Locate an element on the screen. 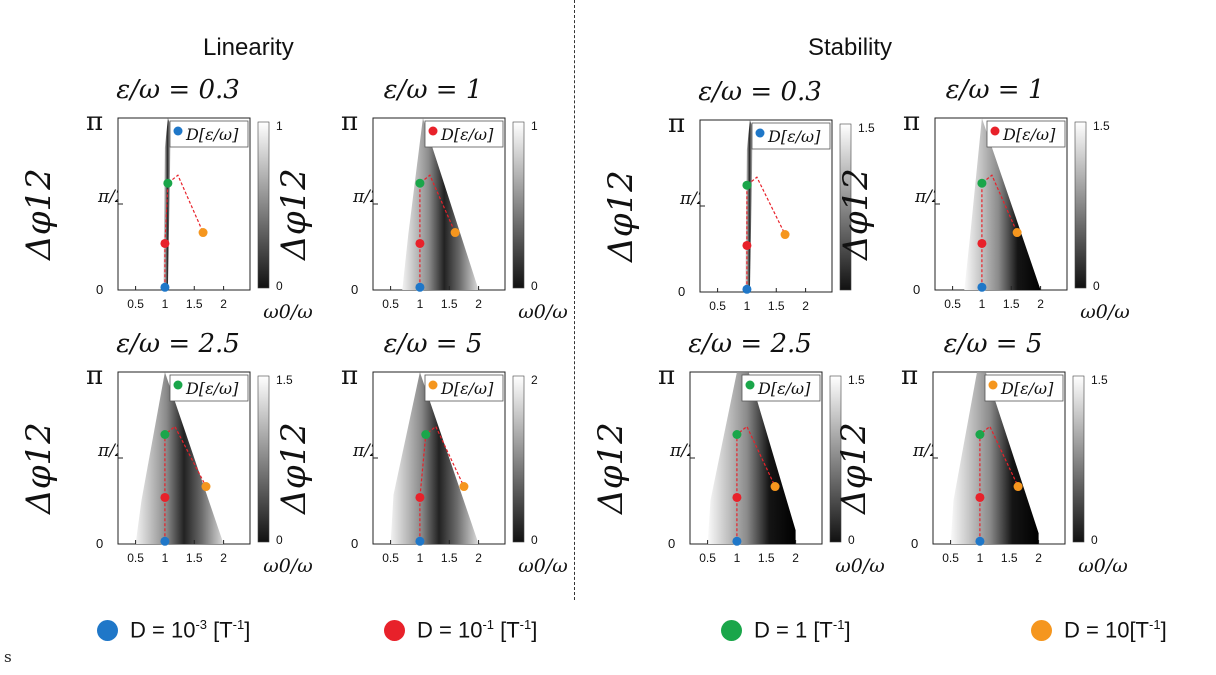 This screenshot has height=675, width=1216. panel-title: ε/ω = 1 is located at coordinates (995, 90).